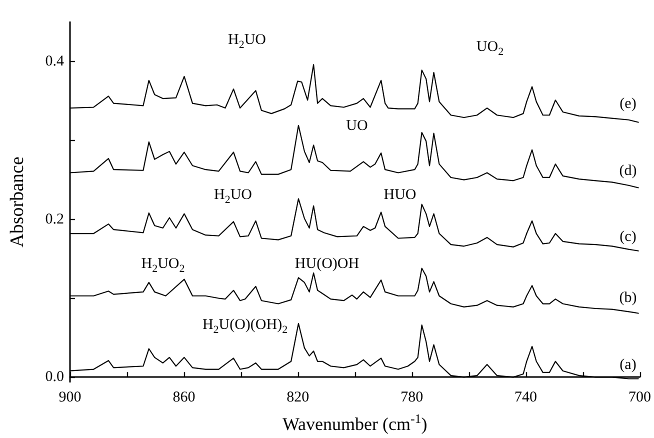 The image size is (654, 438). What do you see at coordinates (526, 397) in the screenshot?
I see `x-tick-label: 740` at bounding box center [526, 397].